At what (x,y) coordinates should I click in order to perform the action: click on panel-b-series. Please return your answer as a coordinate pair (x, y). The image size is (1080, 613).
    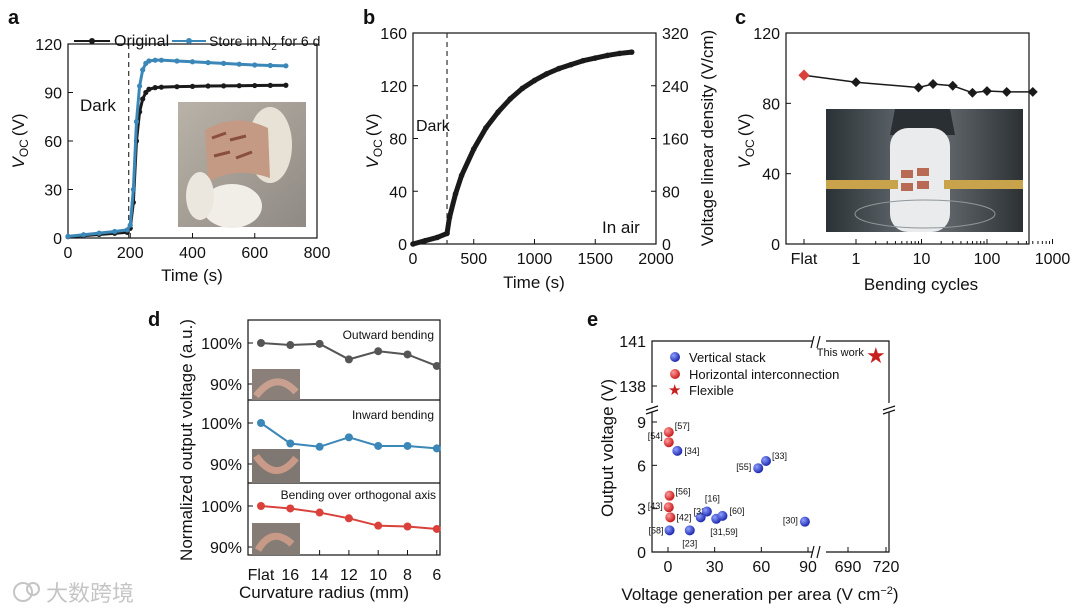
    Looking at the image, I should click on (522, 148).